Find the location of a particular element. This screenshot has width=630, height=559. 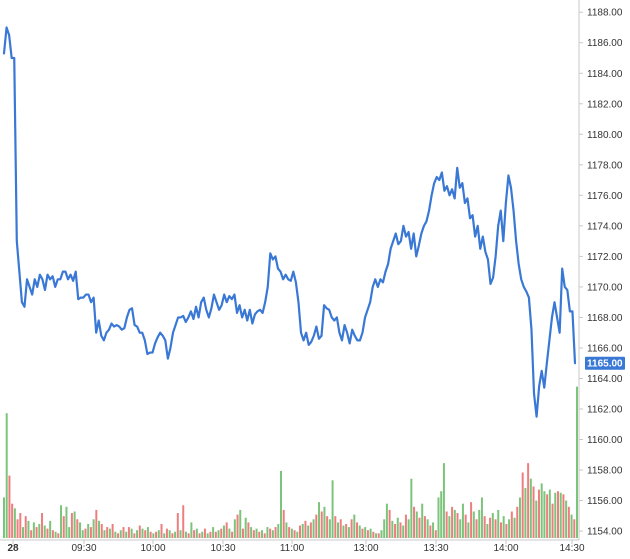

x-tick-label: 11:00 is located at coordinates (292, 548).